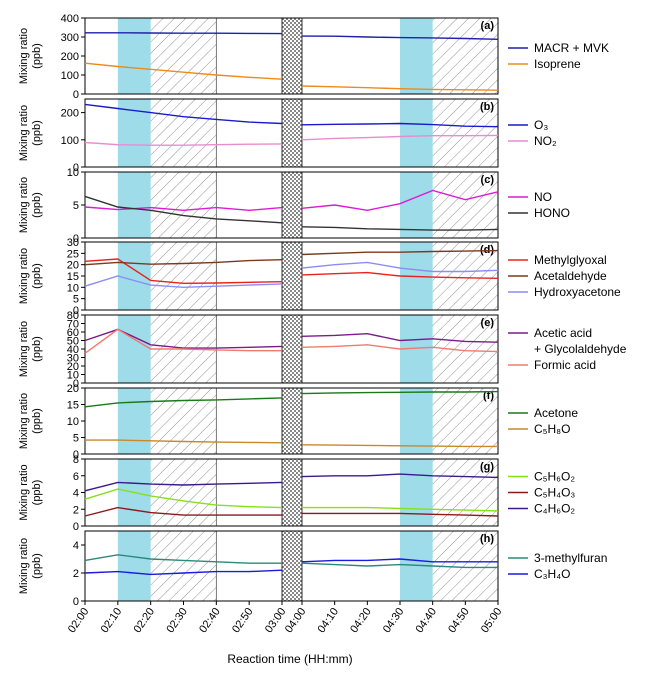  What do you see at coordinates (427, 620) in the screenshot?
I see `x-tick-label: 04:40` at bounding box center [427, 620].